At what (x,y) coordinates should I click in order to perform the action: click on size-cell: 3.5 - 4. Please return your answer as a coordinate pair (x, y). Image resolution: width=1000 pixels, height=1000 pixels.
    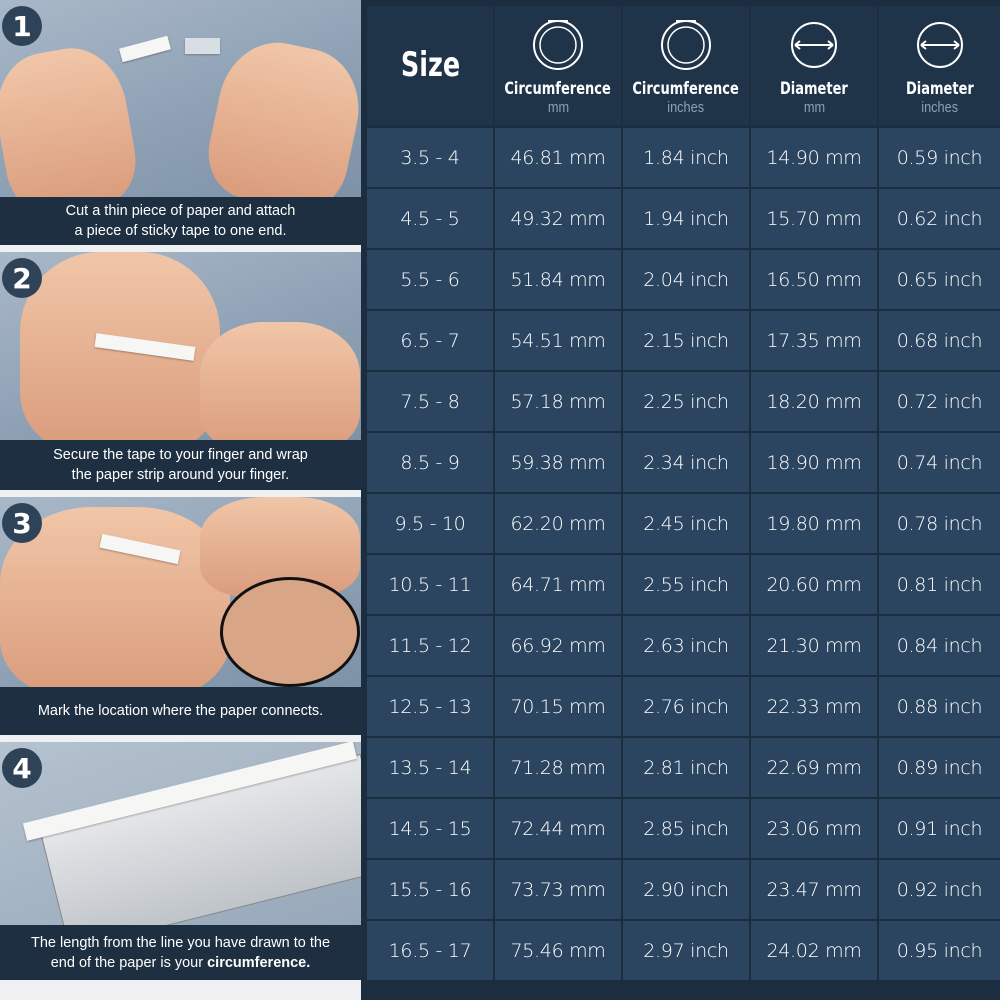
    Looking at the image, I should click on (430, 157).